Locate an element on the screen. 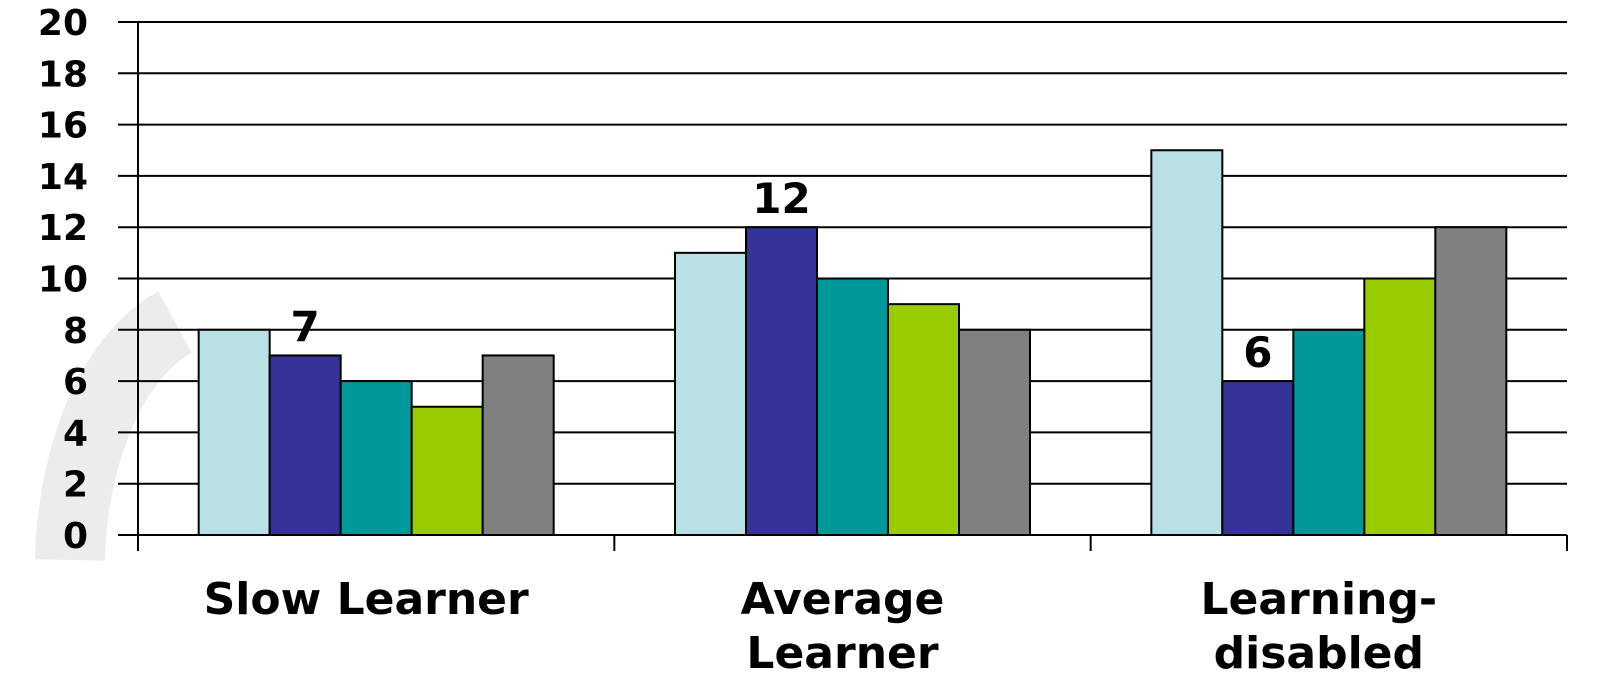 This screenshot has width=1599, height=684. y-tick-label: 14 is located at coordinates (63, 177).